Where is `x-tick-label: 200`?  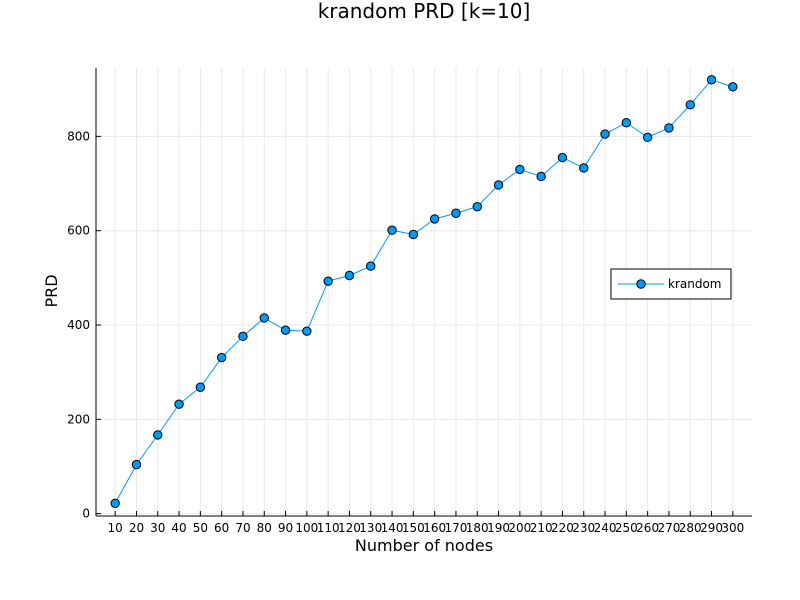 x-tick-label: 200 is located at coordinates (519, 528).